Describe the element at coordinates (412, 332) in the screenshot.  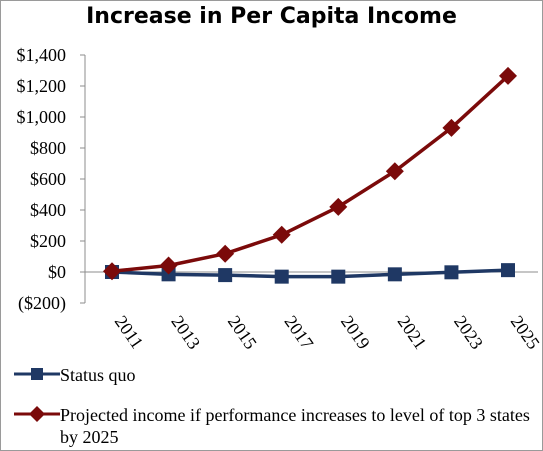
I see `x-tick-label: 2021` at that location.